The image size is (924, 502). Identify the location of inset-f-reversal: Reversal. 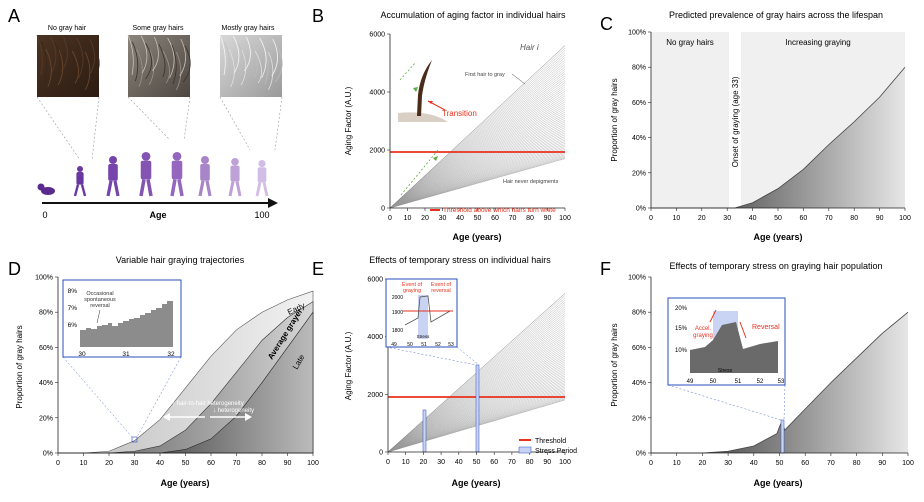
(766, 327).